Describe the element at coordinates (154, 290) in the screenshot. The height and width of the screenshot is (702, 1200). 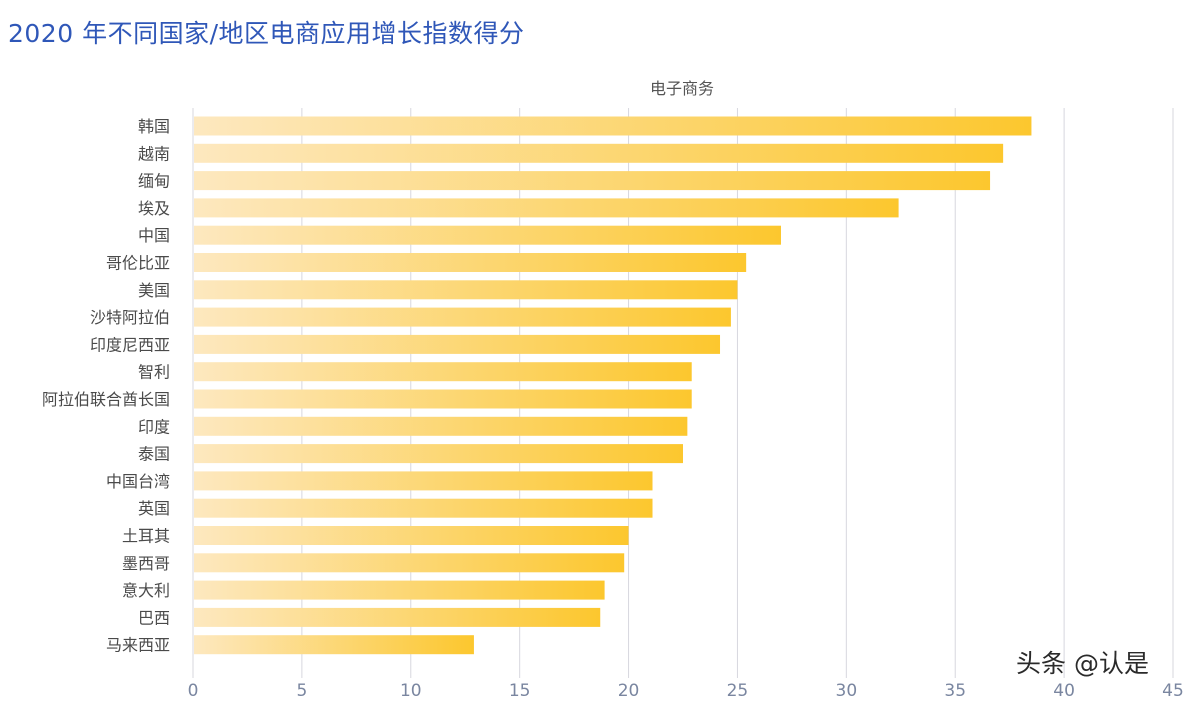
I see `category-label: 美国` at that location.